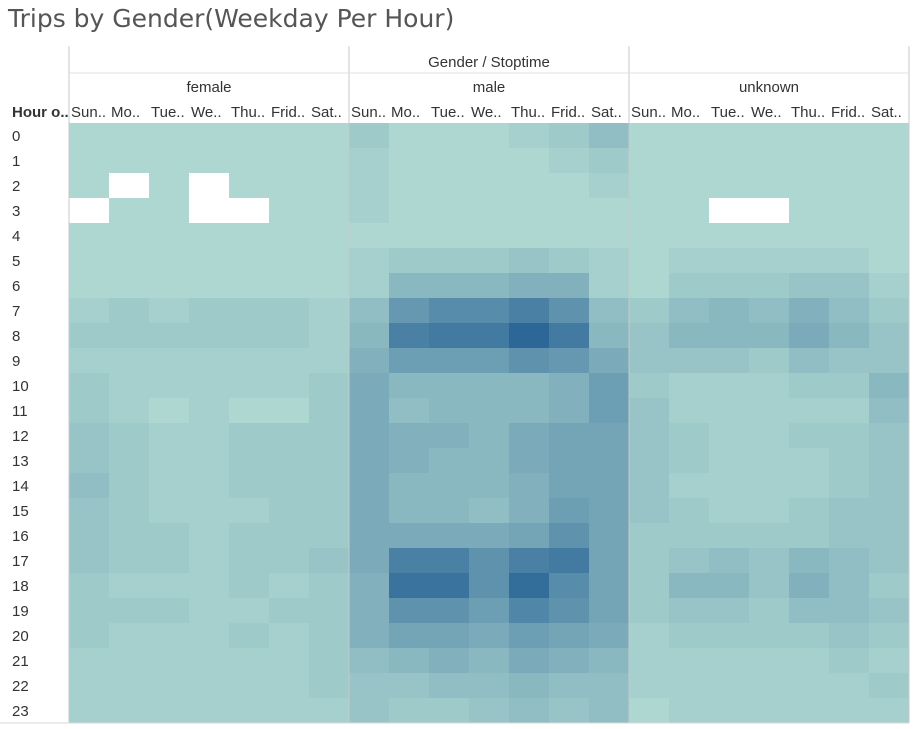 This screenshot has height=729, width=919. I want to click on gender-label-unknown: unknown, so click(769, 87).